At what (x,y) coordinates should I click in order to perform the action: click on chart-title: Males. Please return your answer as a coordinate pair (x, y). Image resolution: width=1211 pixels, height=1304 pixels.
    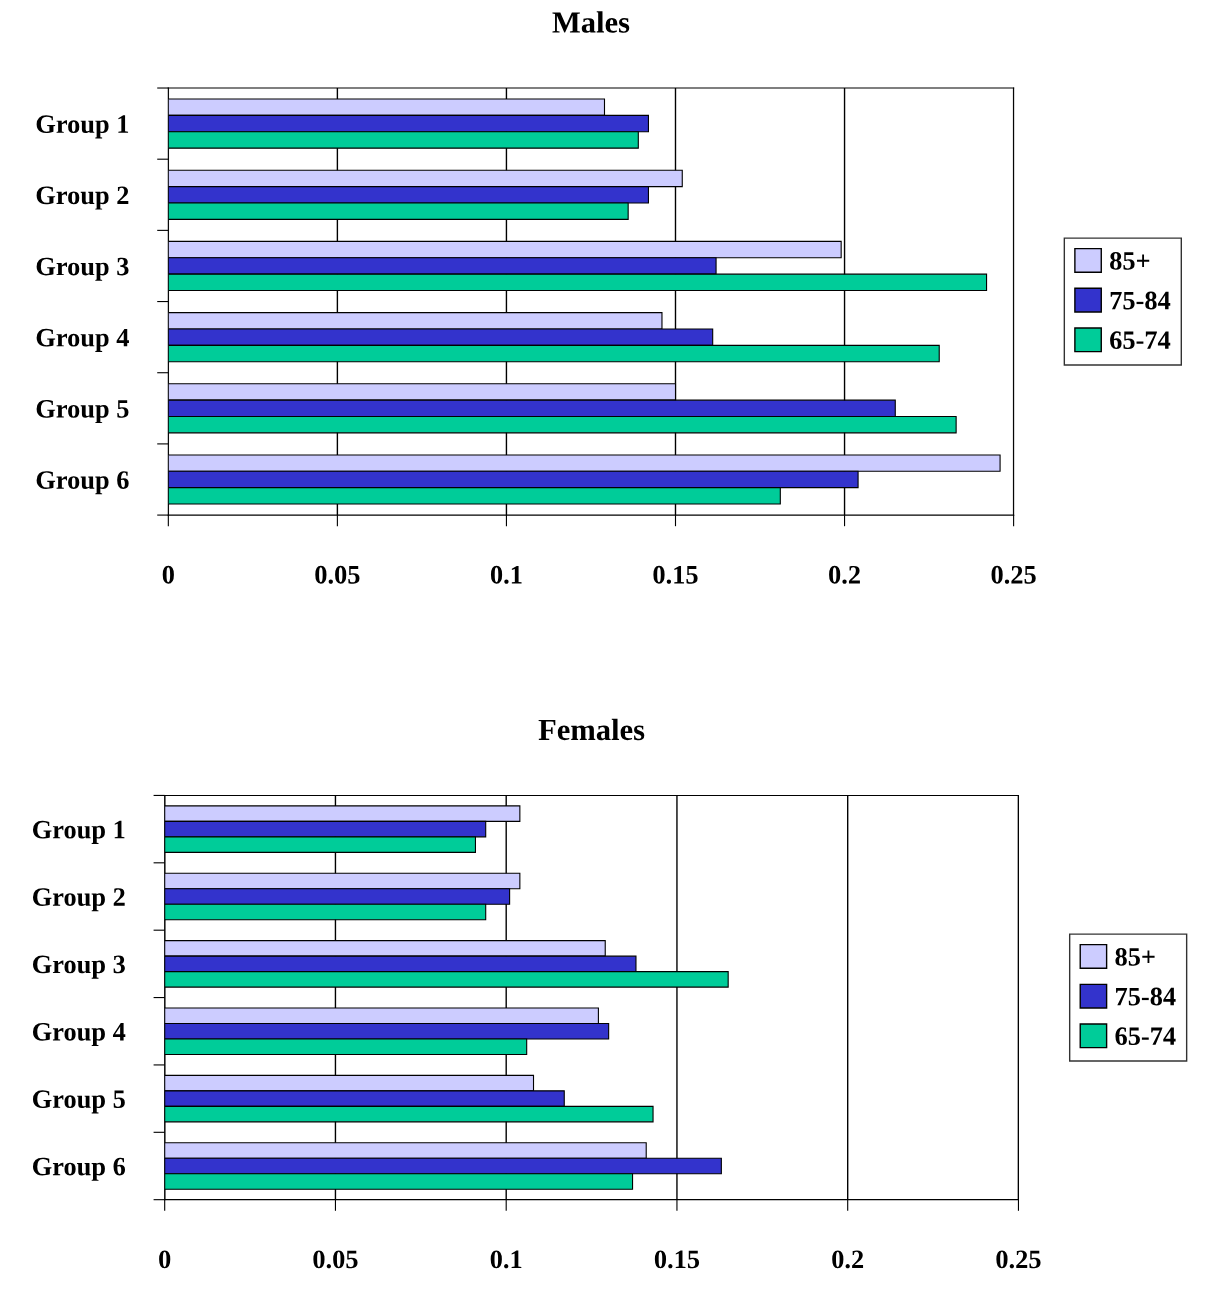
    Looking at the image, I should click on (591, 22).